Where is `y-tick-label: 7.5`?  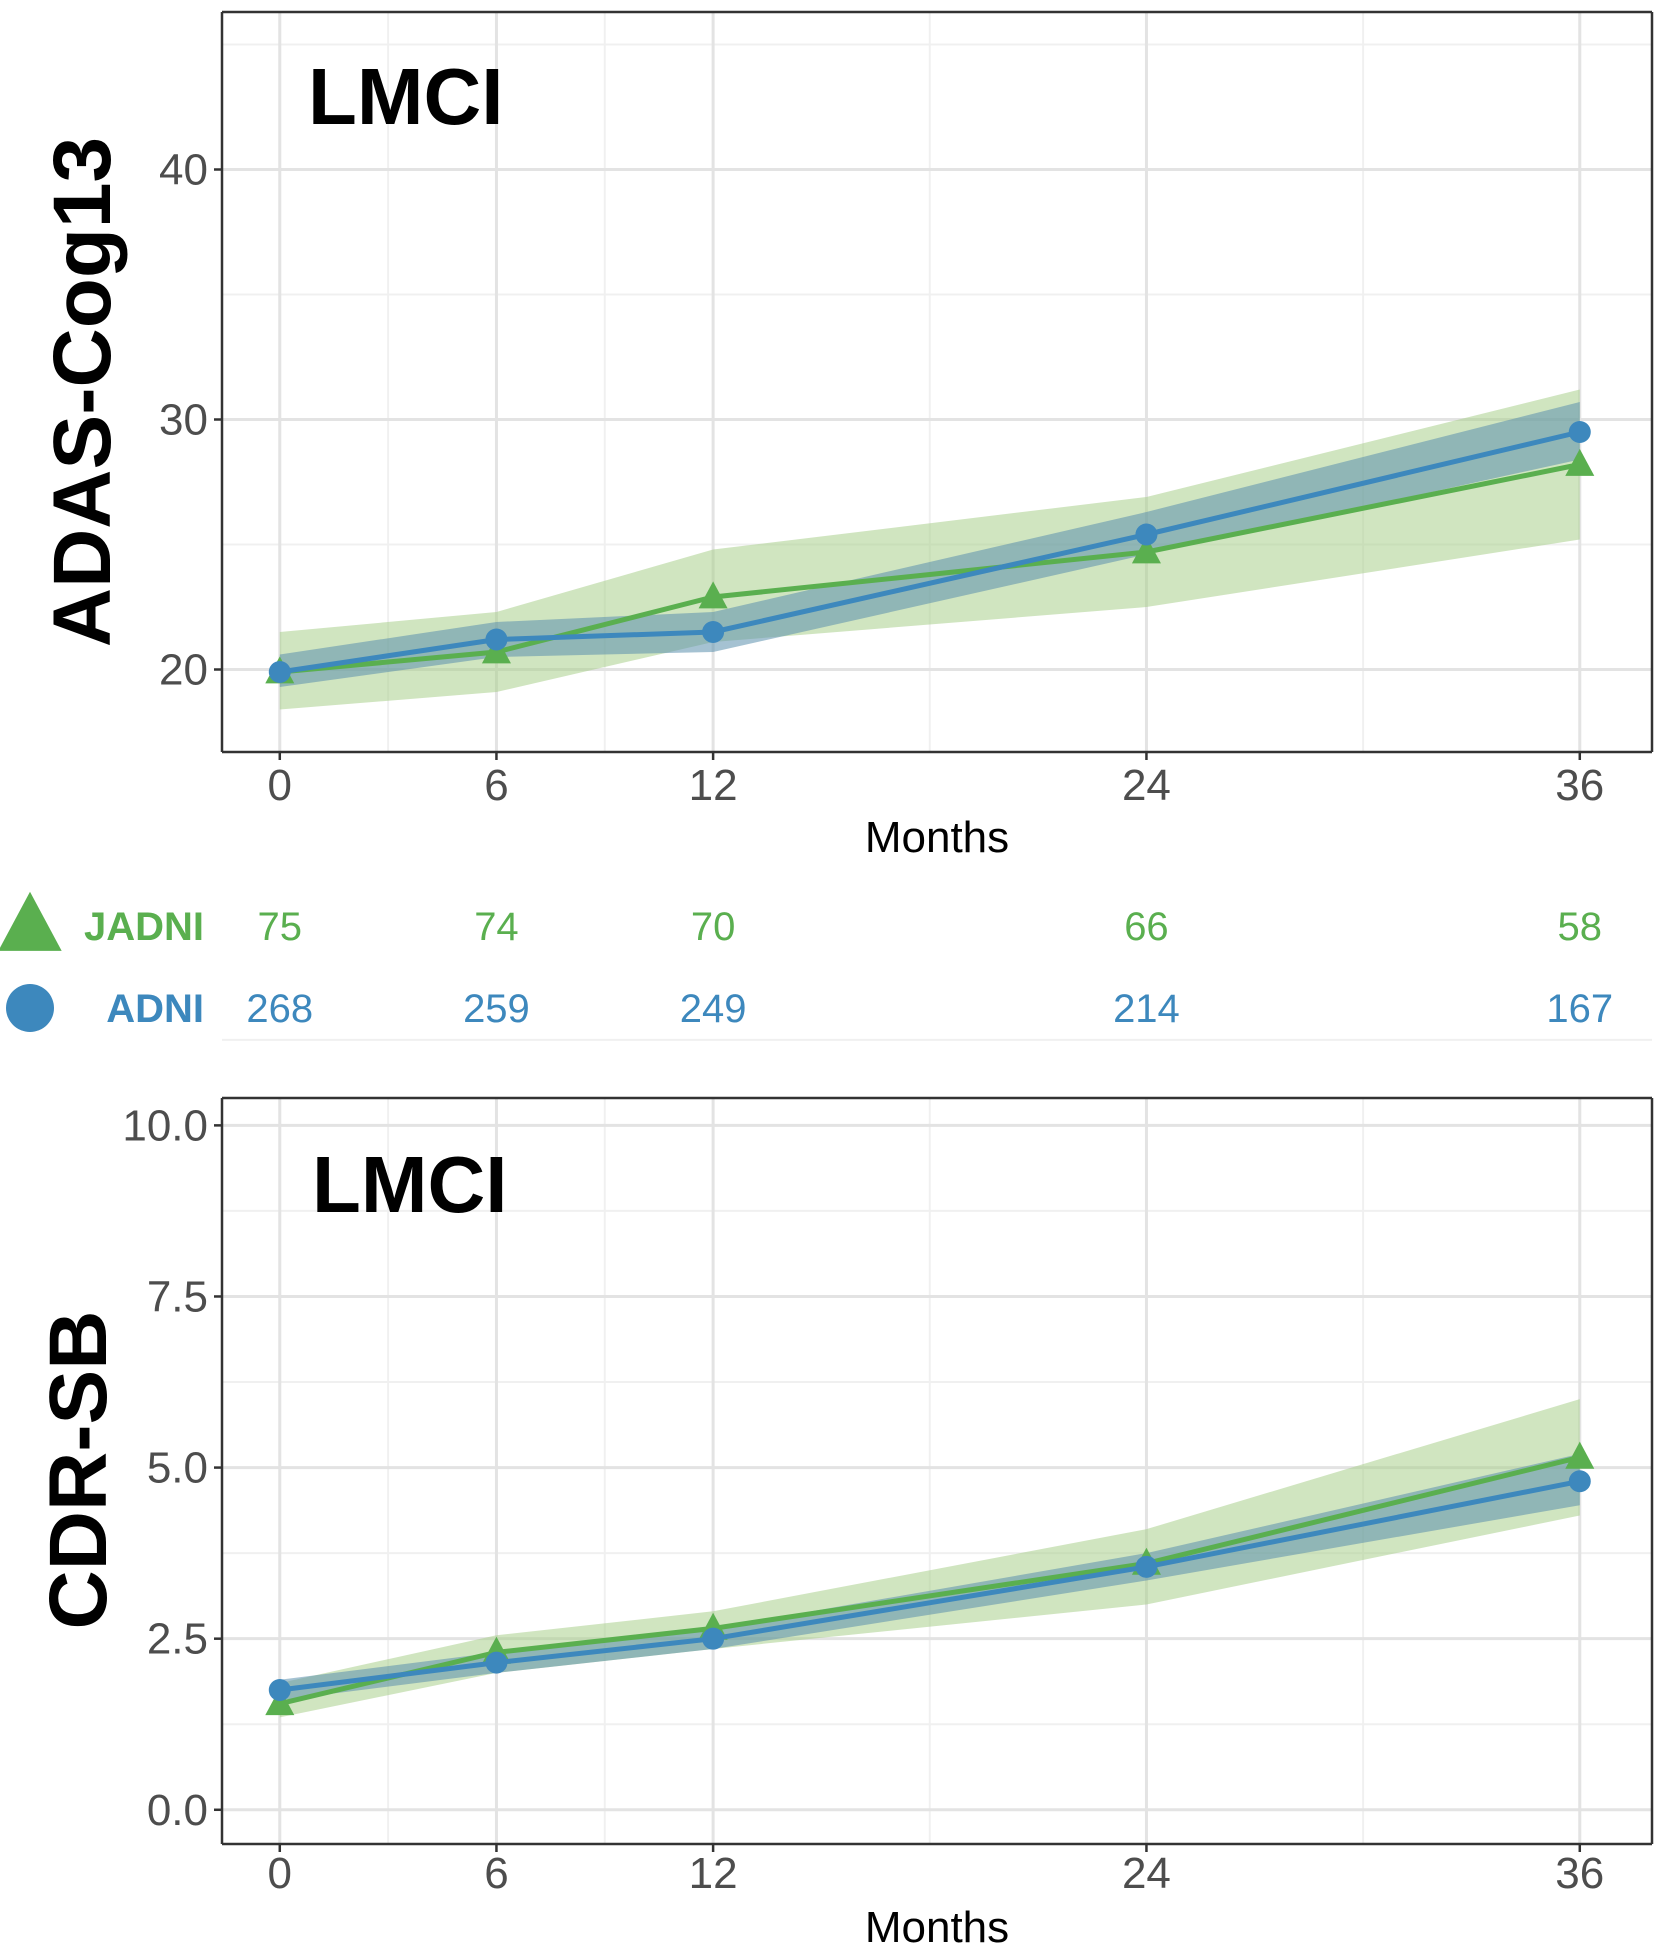 y-tick-label: 7.5 is located at coordinates (177, 1296).